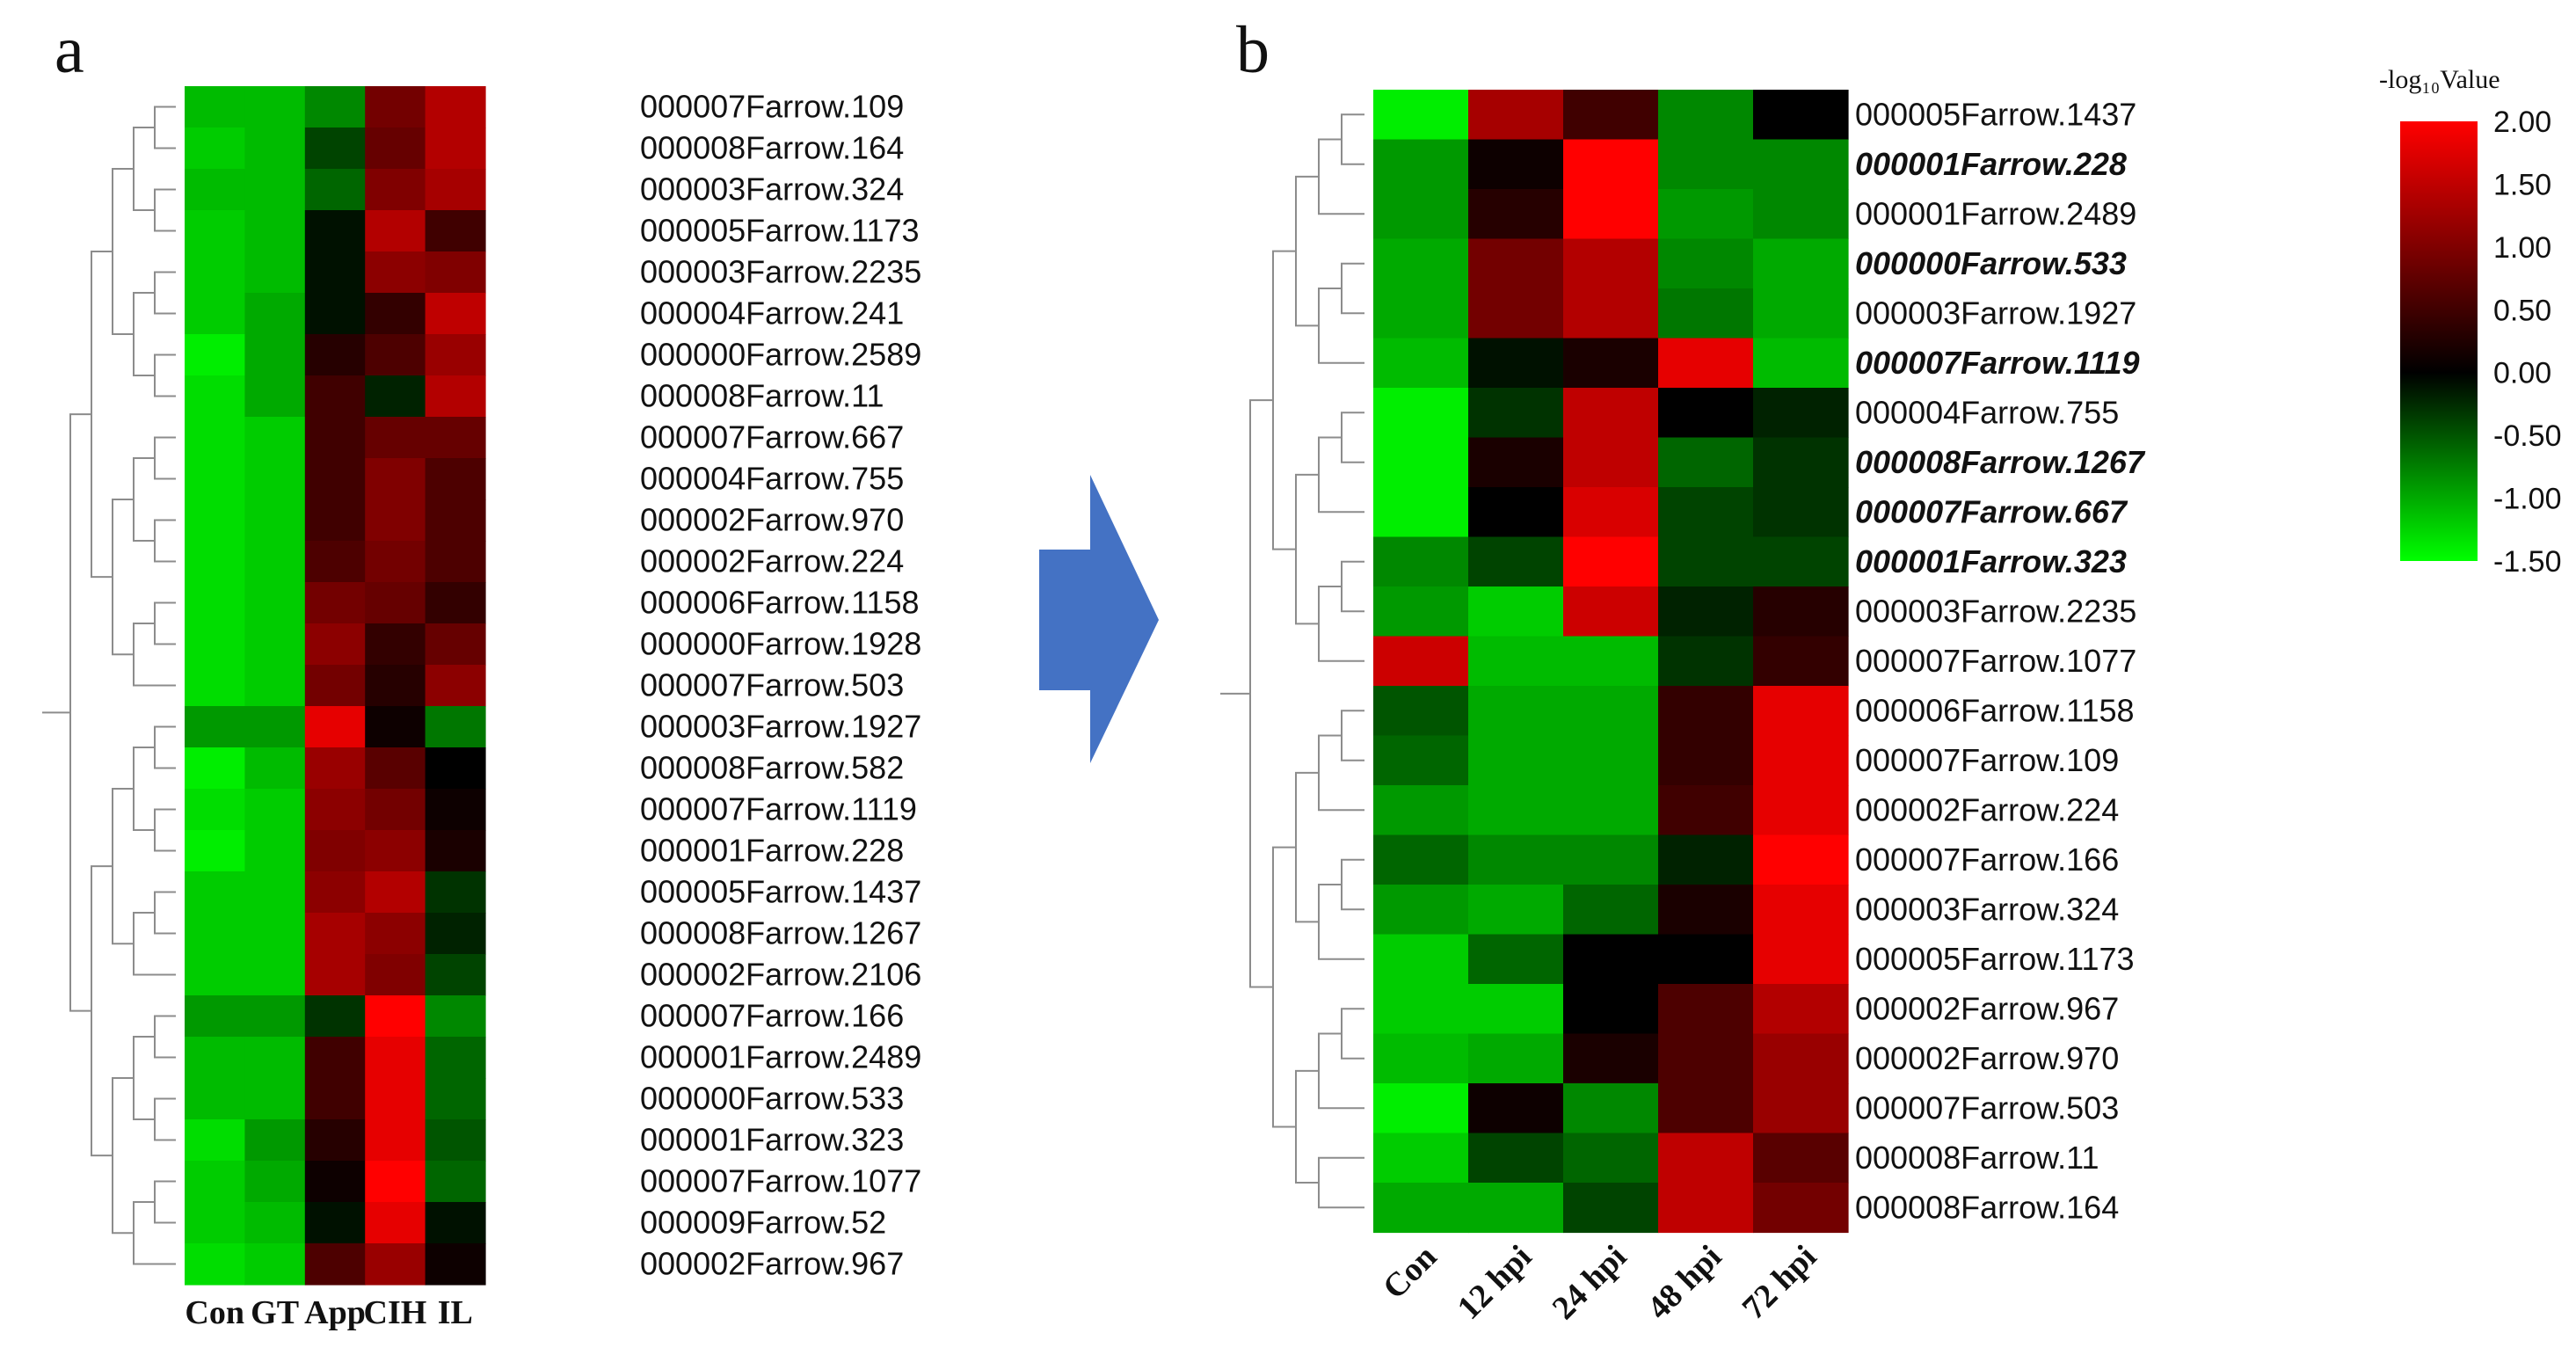  What do you see at coordinates (763, 1223) in the screenshot?
I see `row-label-a-27: 000009Farrow.52` at bounding box center [763, 1223].